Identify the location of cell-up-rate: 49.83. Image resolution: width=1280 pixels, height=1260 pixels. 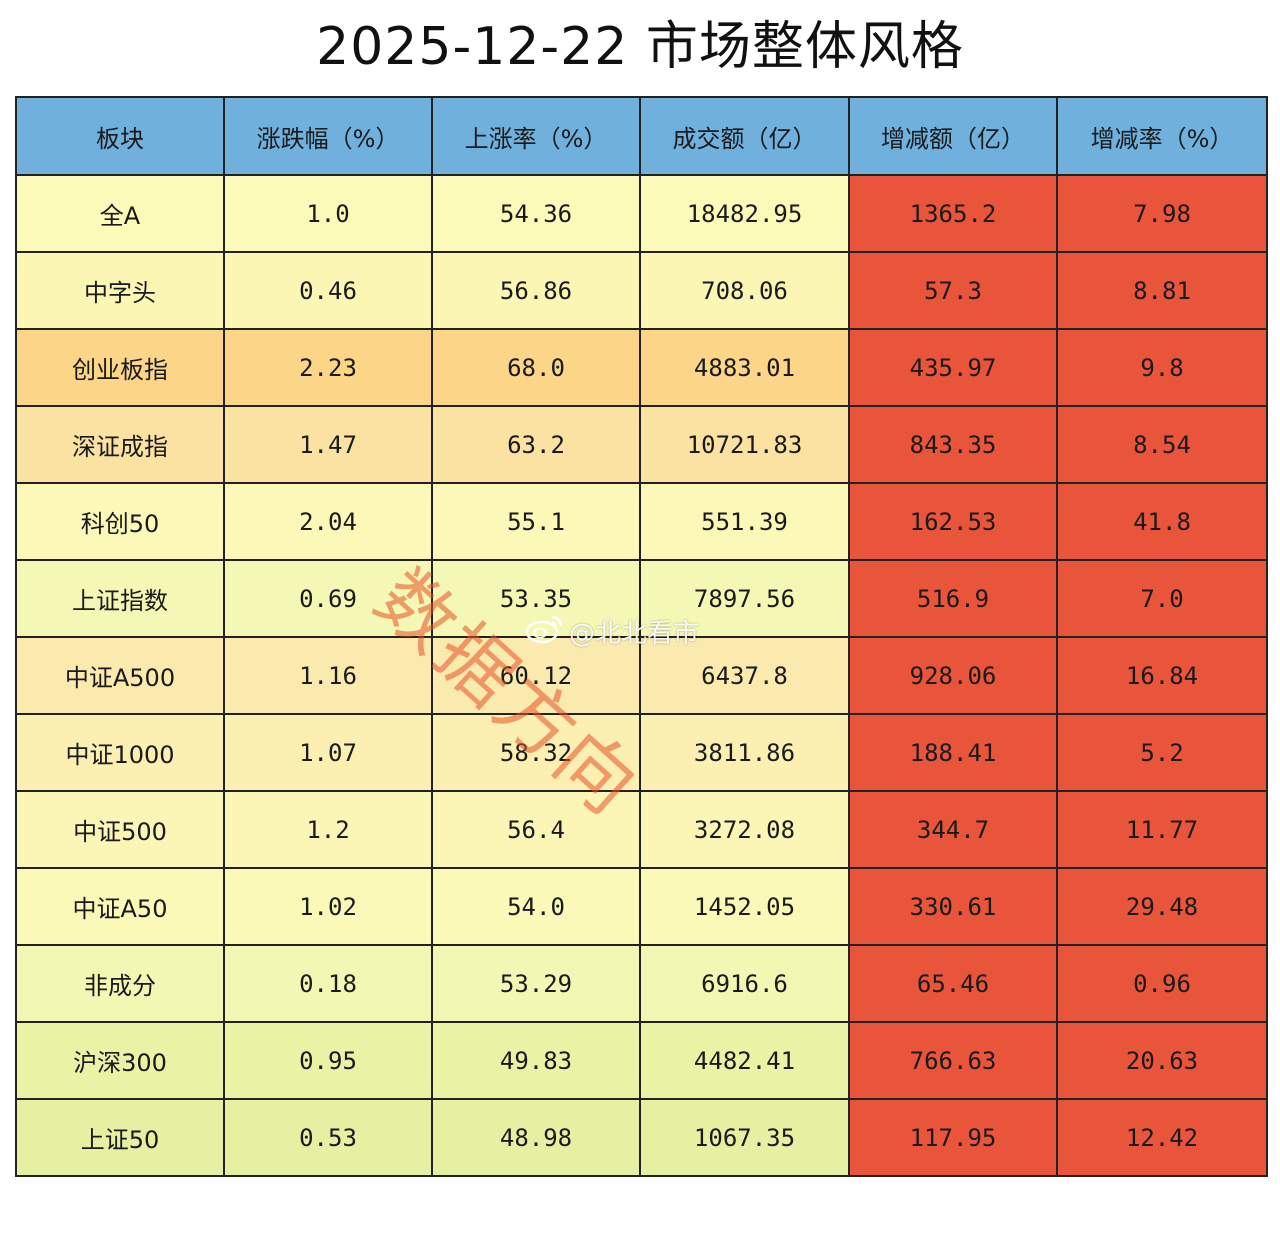
(536, 1060).